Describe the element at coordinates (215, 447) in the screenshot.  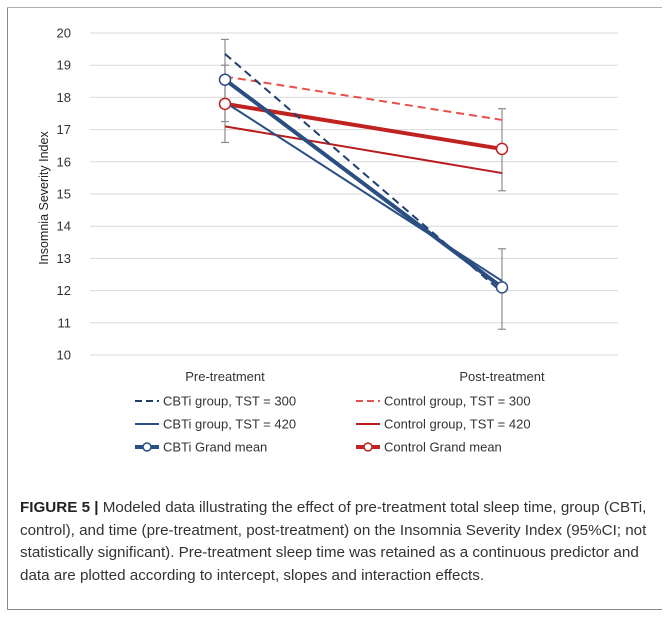
I see `legend-label-4: CBTi Grand mean` at that location.